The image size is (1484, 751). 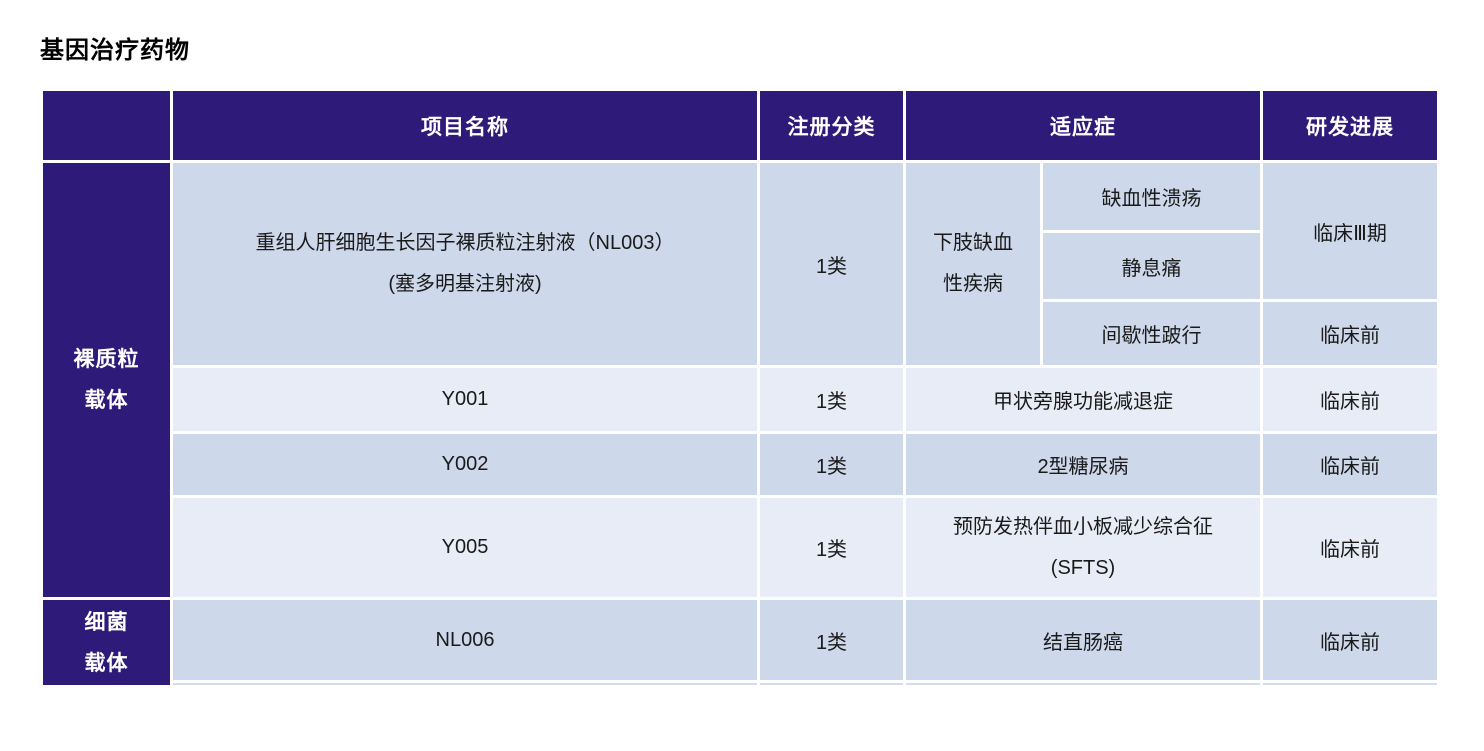 I want to click on cell-progress-preclinical-nl003: 临床前, so click(x=1350, y=333).